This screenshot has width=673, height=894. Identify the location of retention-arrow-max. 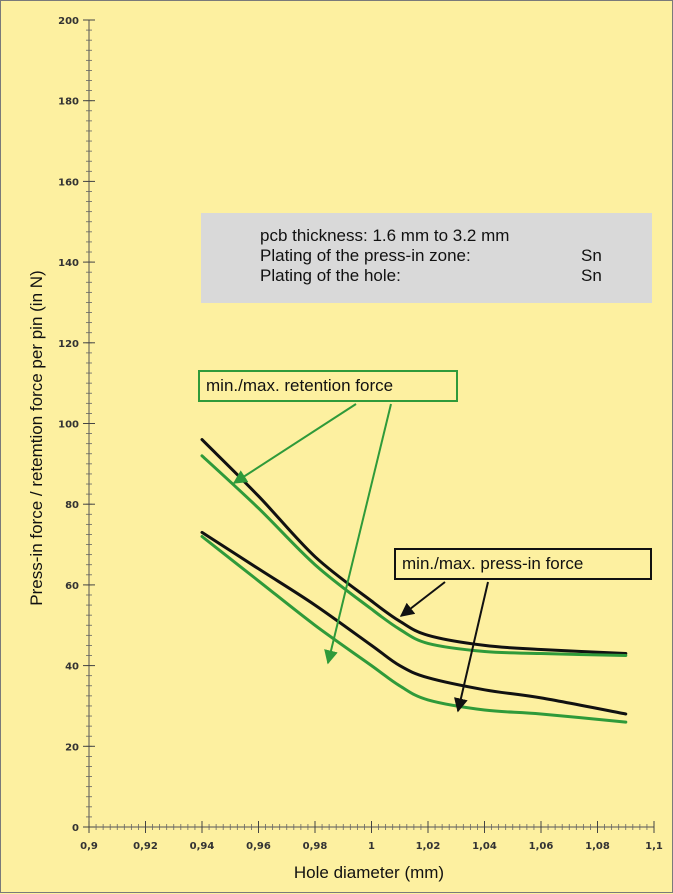
(294, 443).